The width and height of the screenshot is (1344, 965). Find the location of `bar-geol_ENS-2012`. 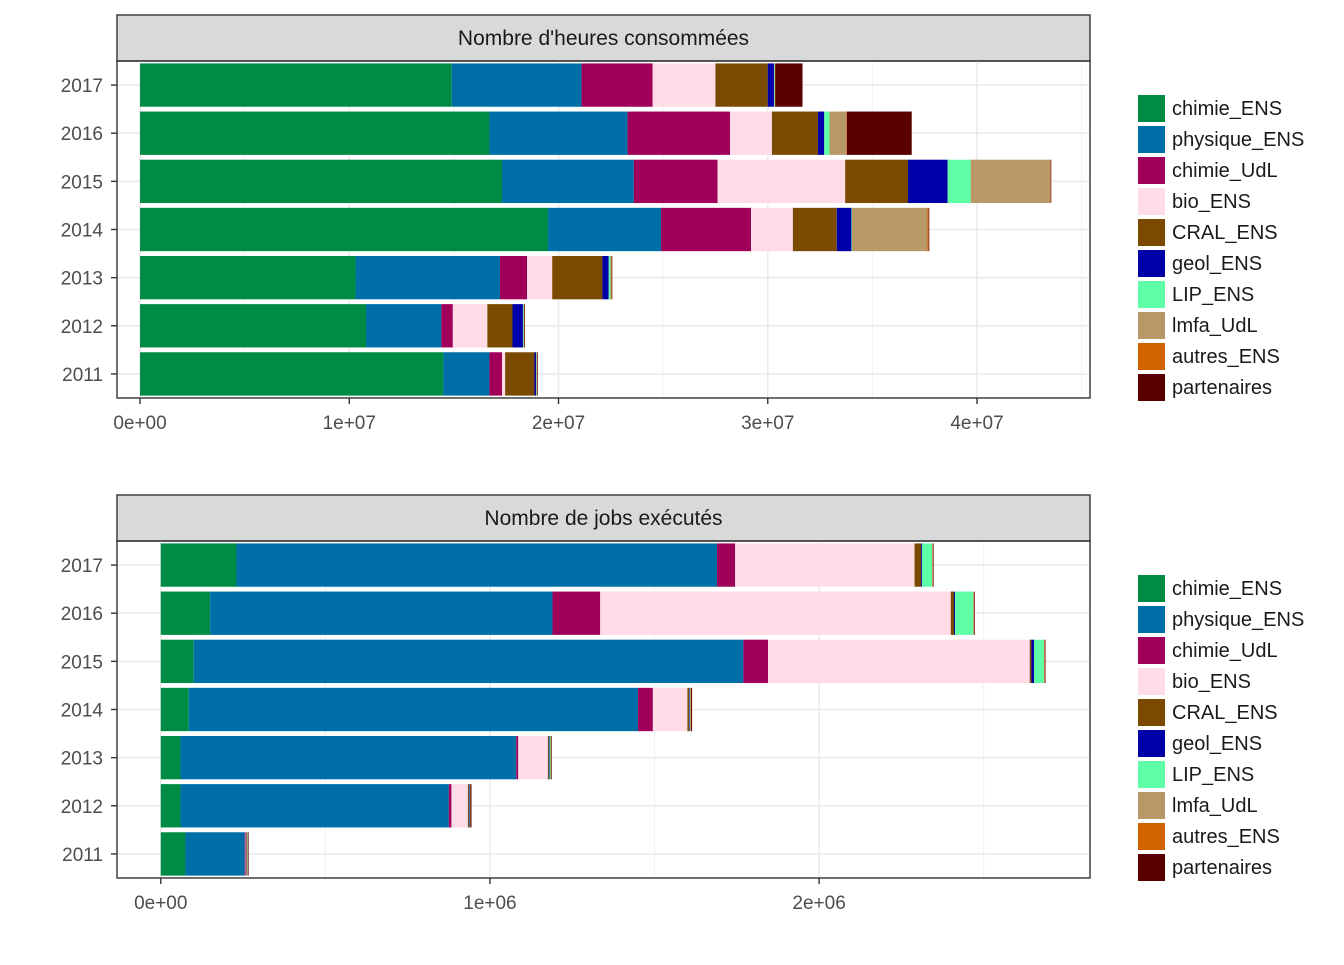

bar-geol_ENS-2012 is located at coordinates (517, 326).